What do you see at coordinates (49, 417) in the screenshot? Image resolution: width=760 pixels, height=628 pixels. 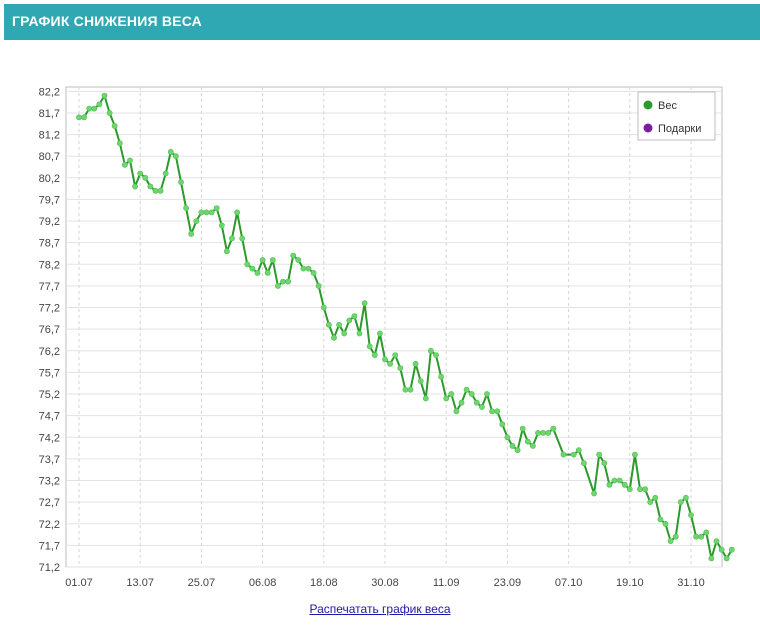 I see `y-tick-label: 74,7` at bounding box center [49, 417].